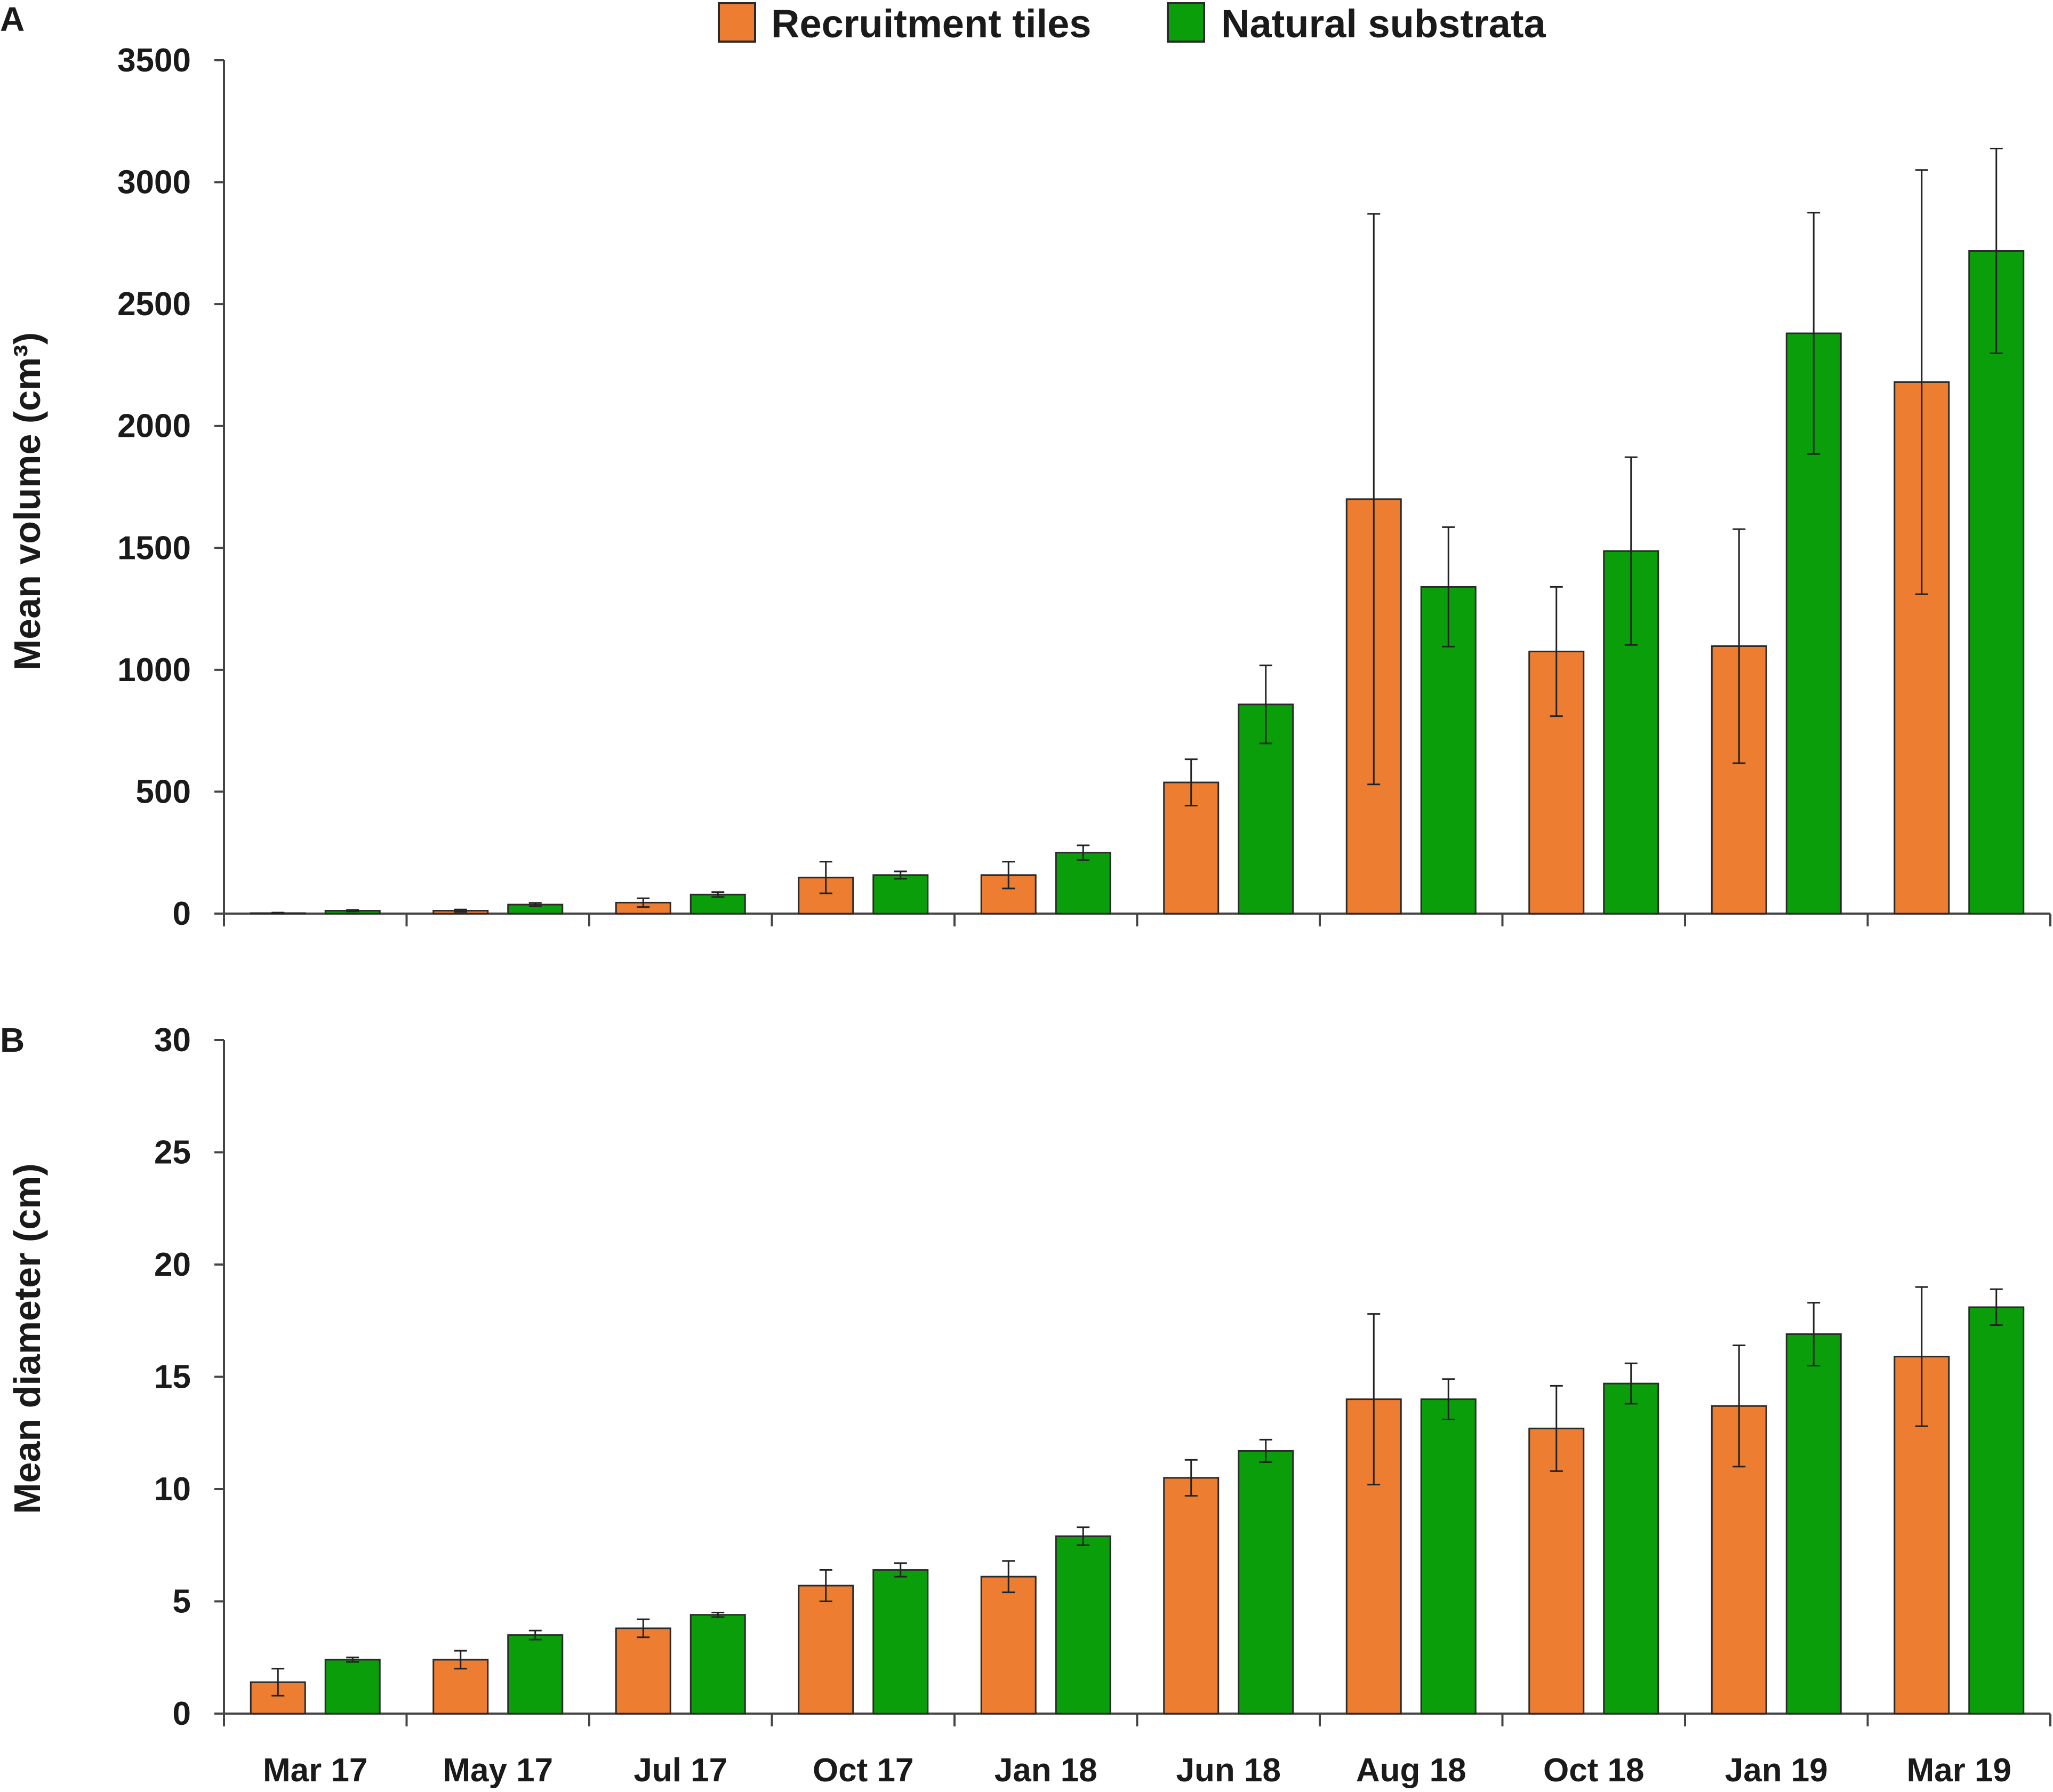 The height and width of the screenshot is (1792, 2053). Describe the element at coordinates (172, 1152) in the screenshot. I see `panel-b-y-tick-label: 25` at that location.